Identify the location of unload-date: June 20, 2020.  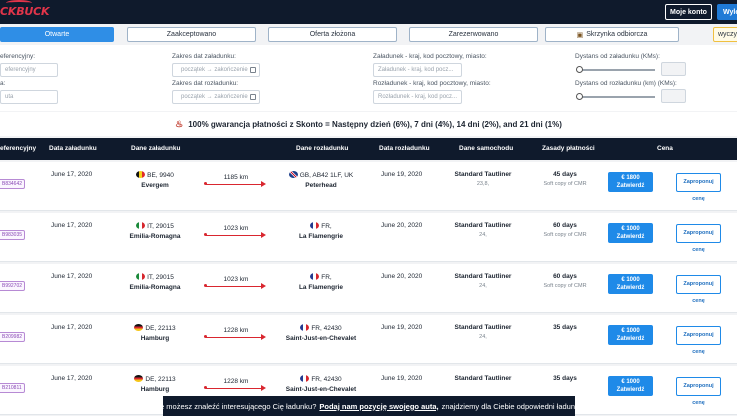
(402, 276).